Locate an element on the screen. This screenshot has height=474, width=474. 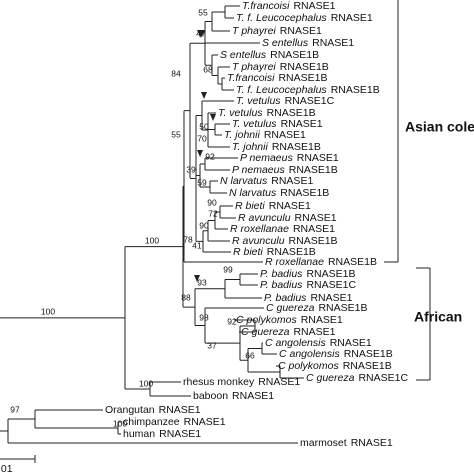
bootstrap-value: 39 is located at coordinates (191, 169).